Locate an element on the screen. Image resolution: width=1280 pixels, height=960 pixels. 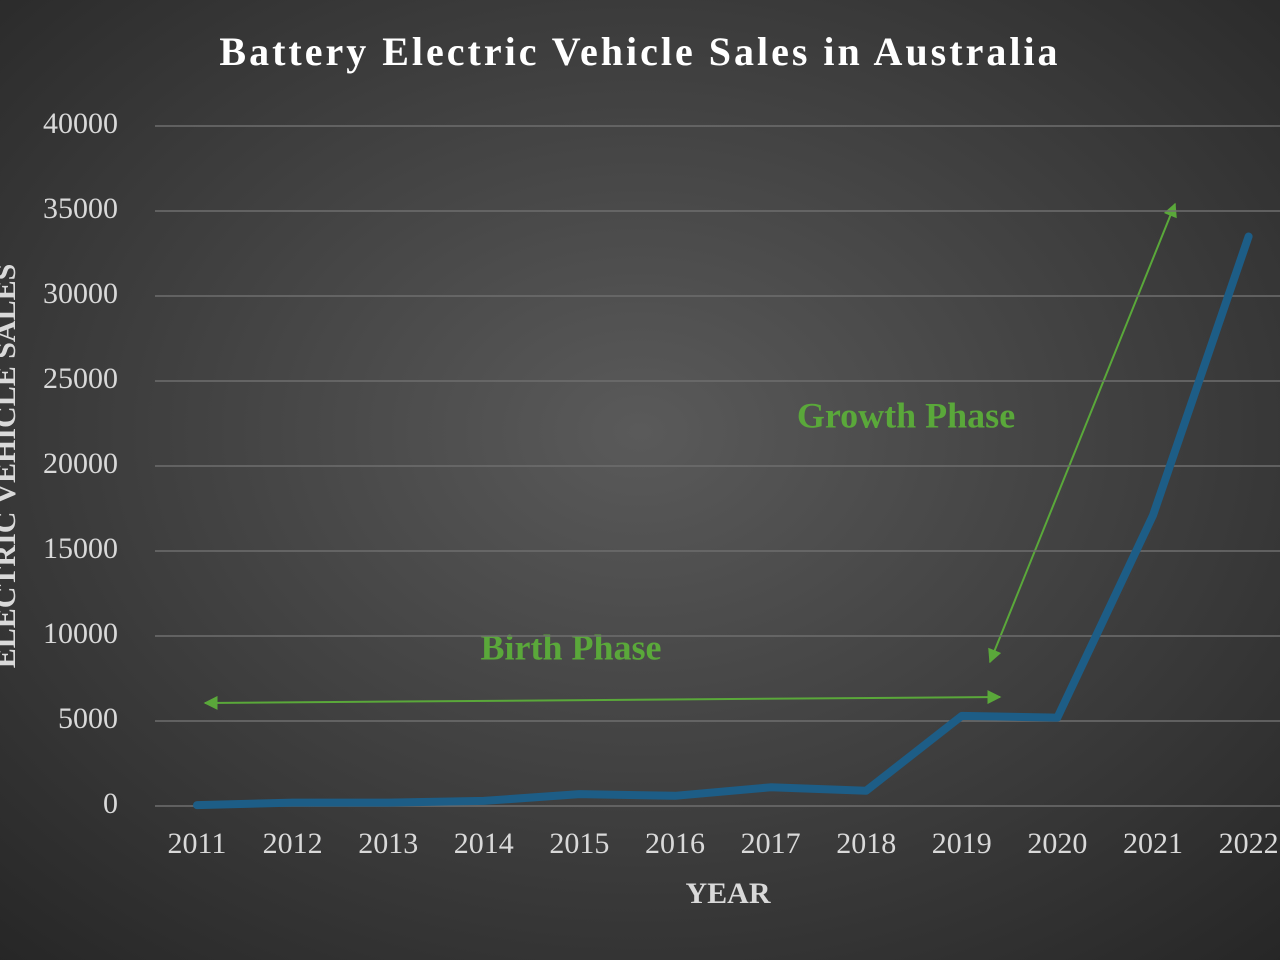
y-tick-label: 30000 is located at coordinates (80, 293).